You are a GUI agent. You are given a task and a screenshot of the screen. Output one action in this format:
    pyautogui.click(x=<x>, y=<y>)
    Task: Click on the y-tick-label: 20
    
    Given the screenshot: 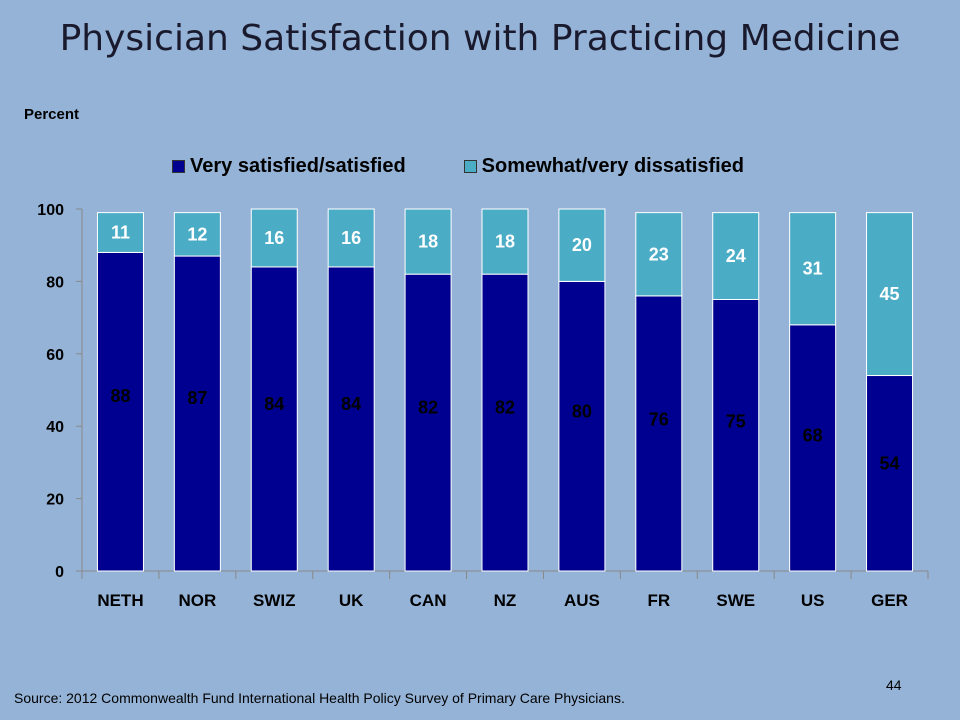 What is the action you would take?
    pyautogui.click(x=55, y=500)
    